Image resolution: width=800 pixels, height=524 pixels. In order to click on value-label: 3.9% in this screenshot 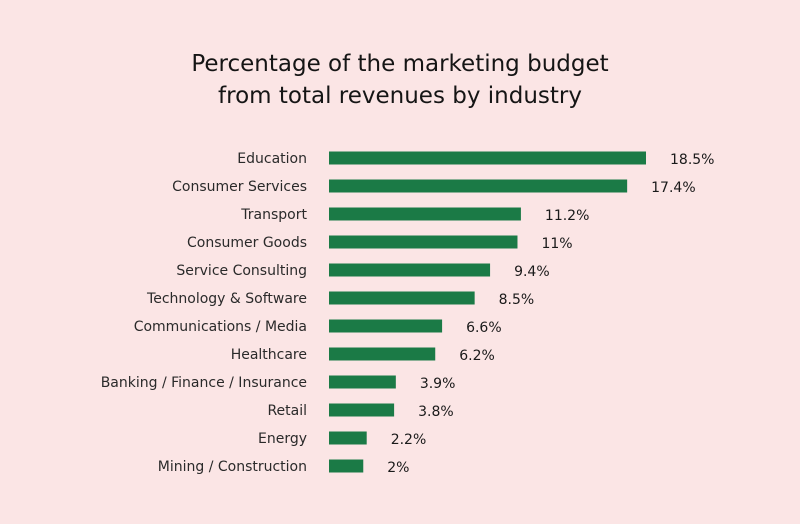, I will do `click(438, 384)`.